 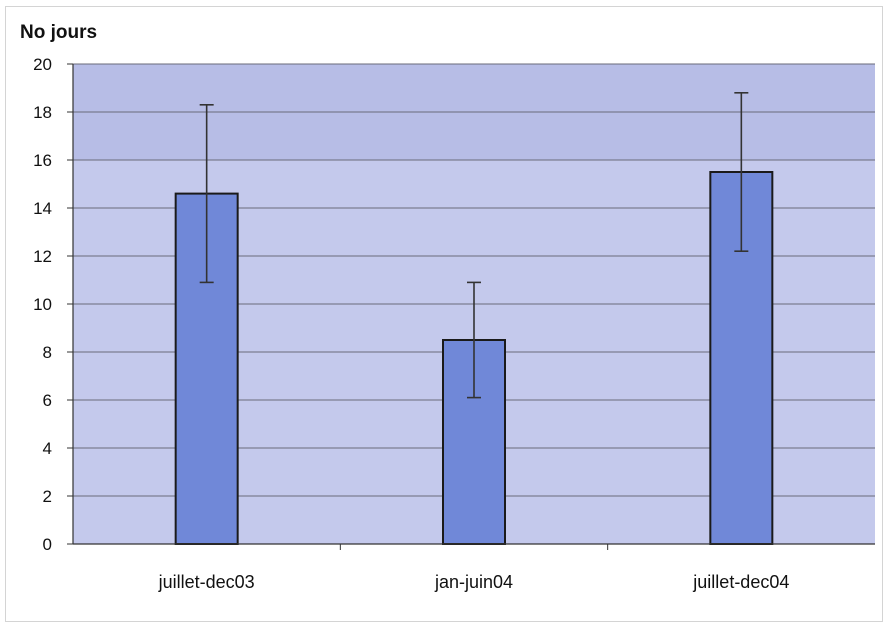 What do you see at coordinates (42, 256) in the screenshot?
I see `y-tick-label: 12` at bounding box center [42, 256].